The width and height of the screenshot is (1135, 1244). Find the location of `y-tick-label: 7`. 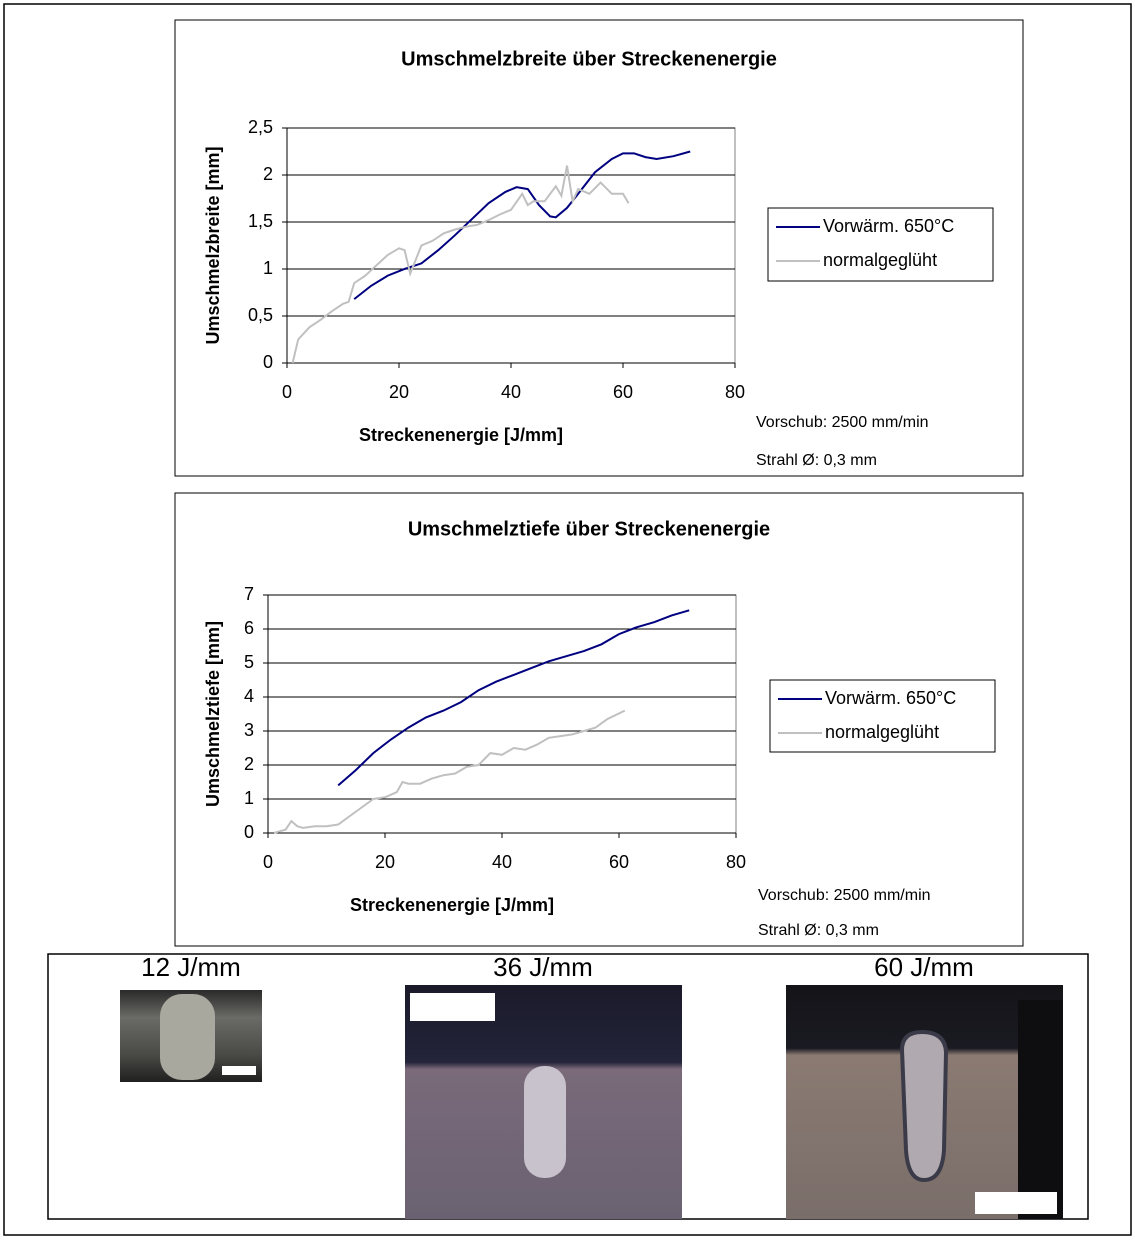

y-tick-label: 7 is located at coordinates (249, 594).